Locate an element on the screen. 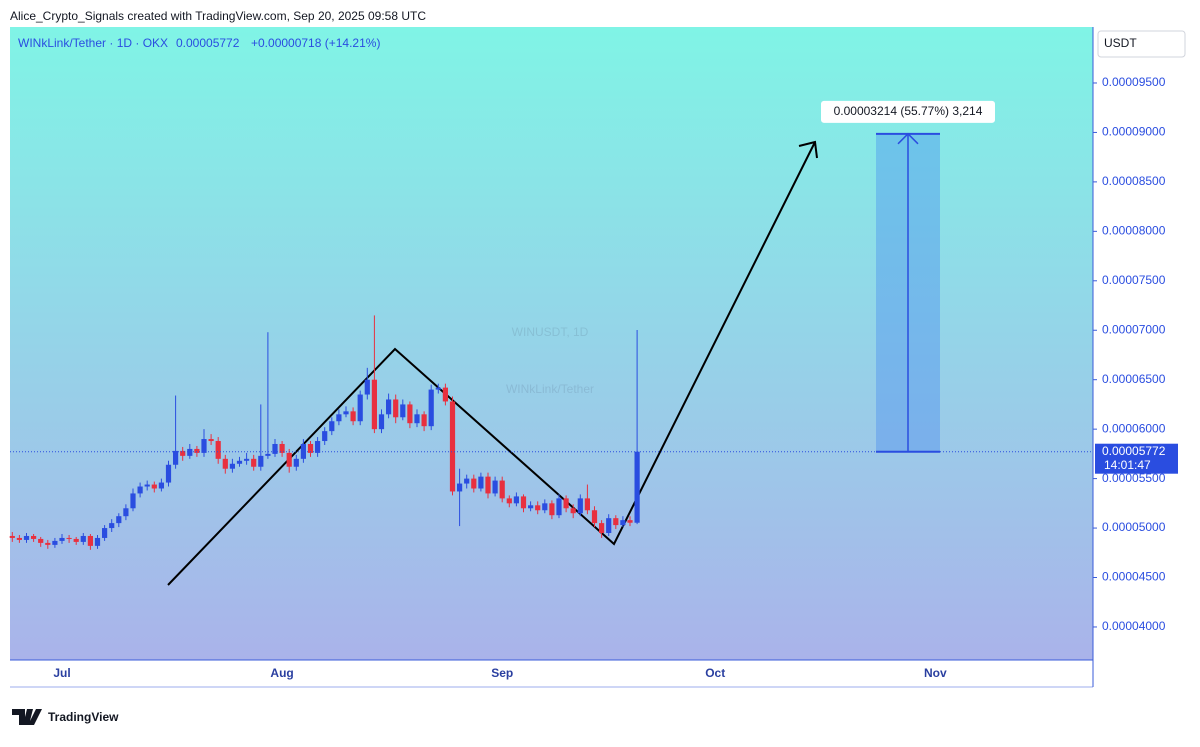  measure-label-box is located at coordinates (908, 111).